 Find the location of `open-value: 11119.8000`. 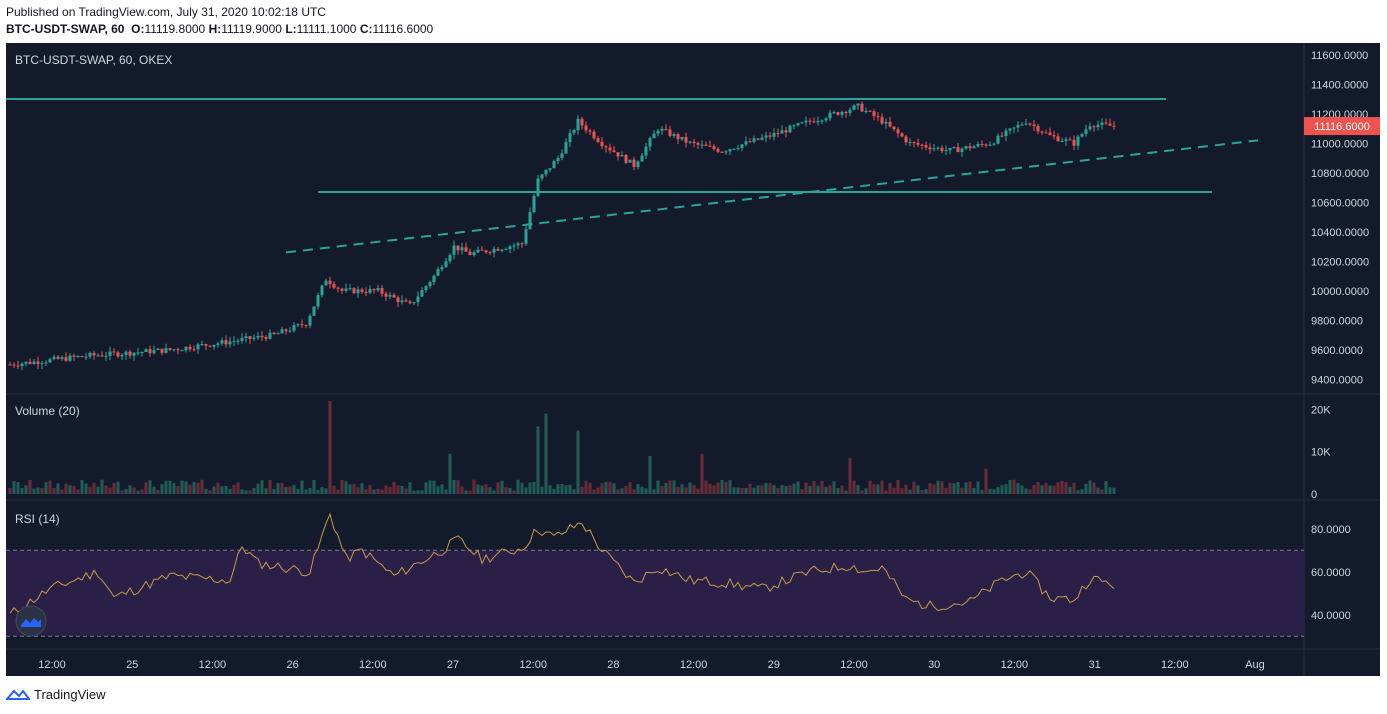

open-value: 11119.8000 is located at coordinates (175, 29).